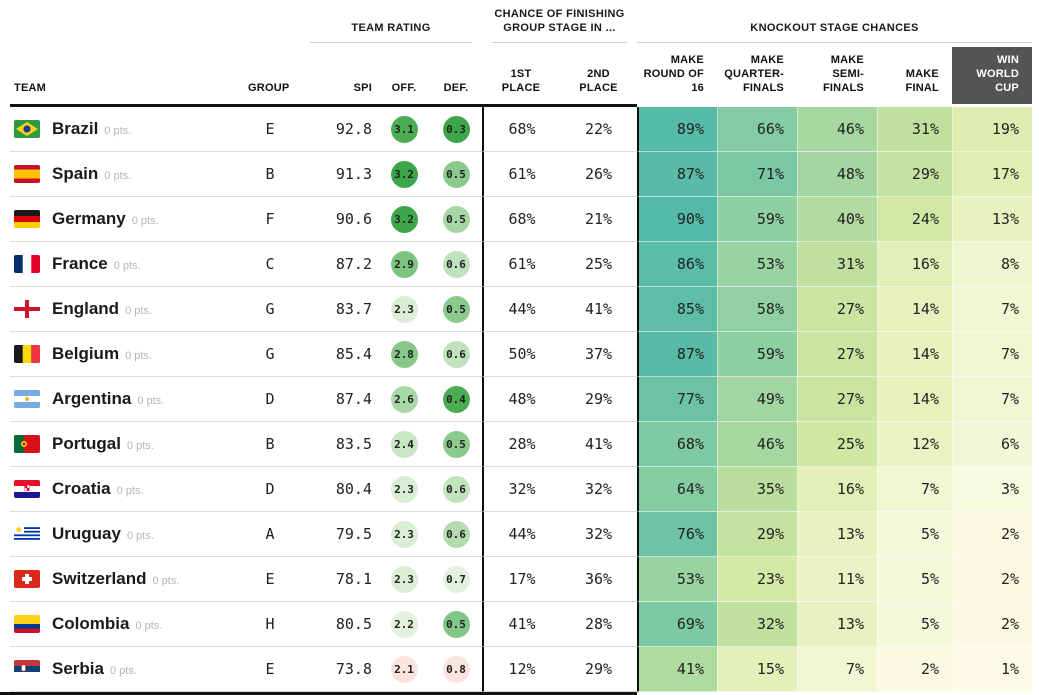 This screenshot has width=1039, height=695. Describe the element at coordinates (757, 310) in the screenshot. I see `quarterfinals-cell: 58%` at that location.